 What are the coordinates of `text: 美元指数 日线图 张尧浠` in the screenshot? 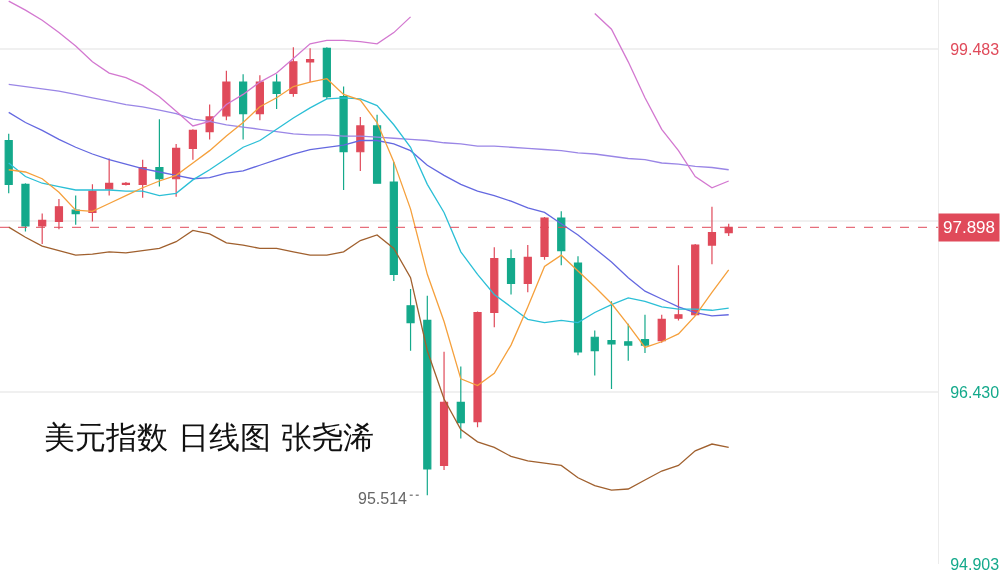 It's located at (209, 437).